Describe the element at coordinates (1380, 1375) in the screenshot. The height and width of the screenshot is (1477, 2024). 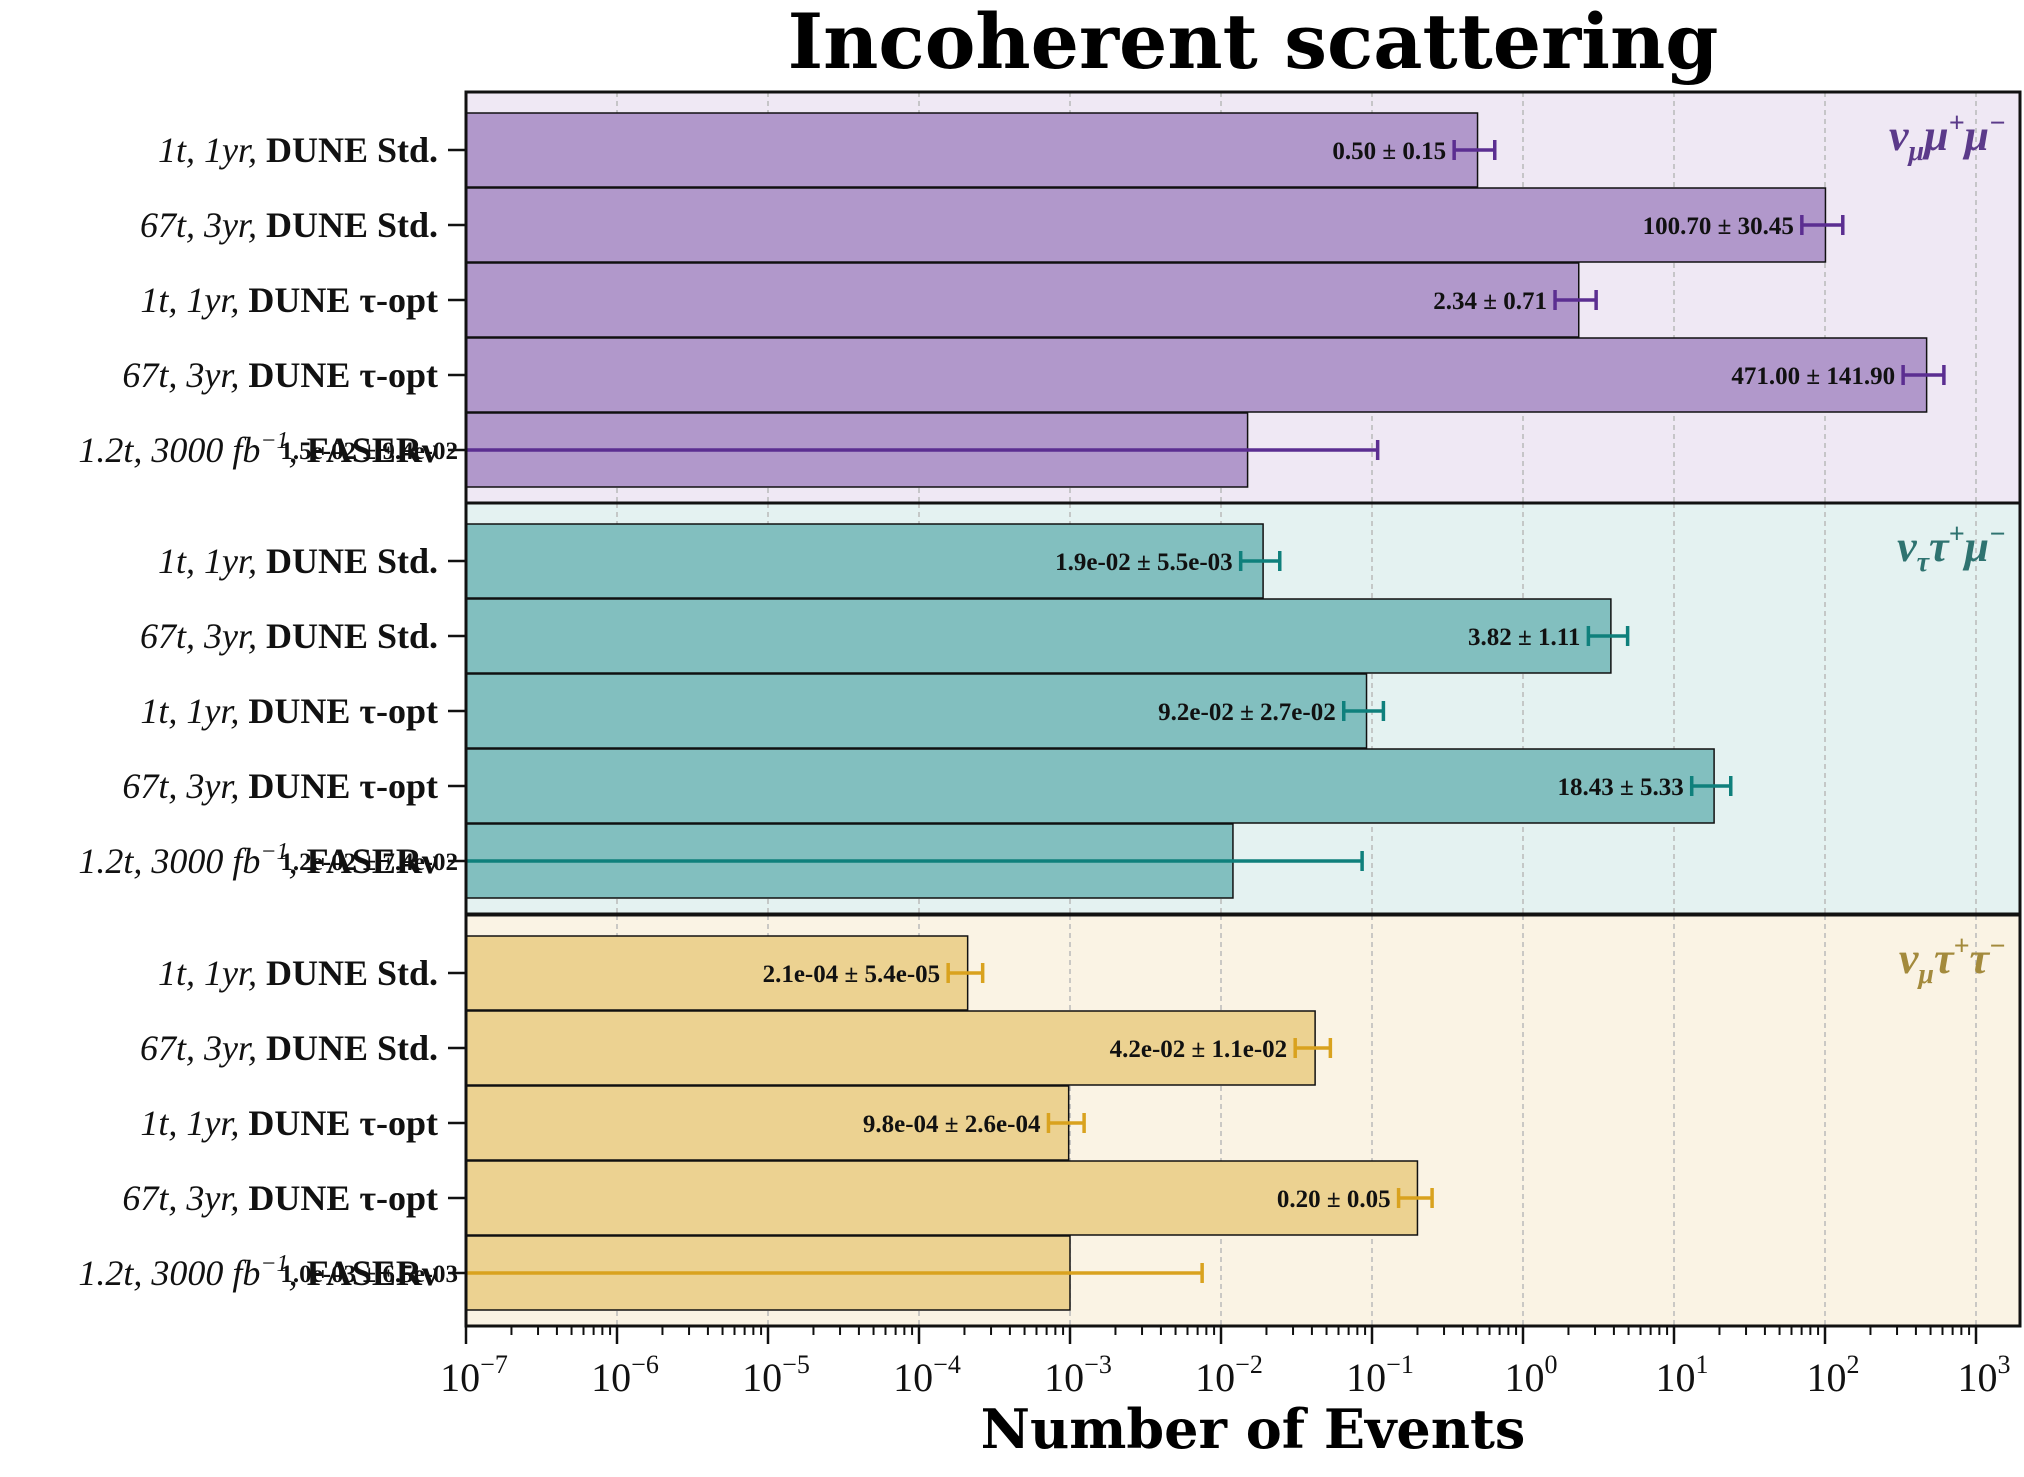
I see `x-tick-label: 10⁻¹` at that location.